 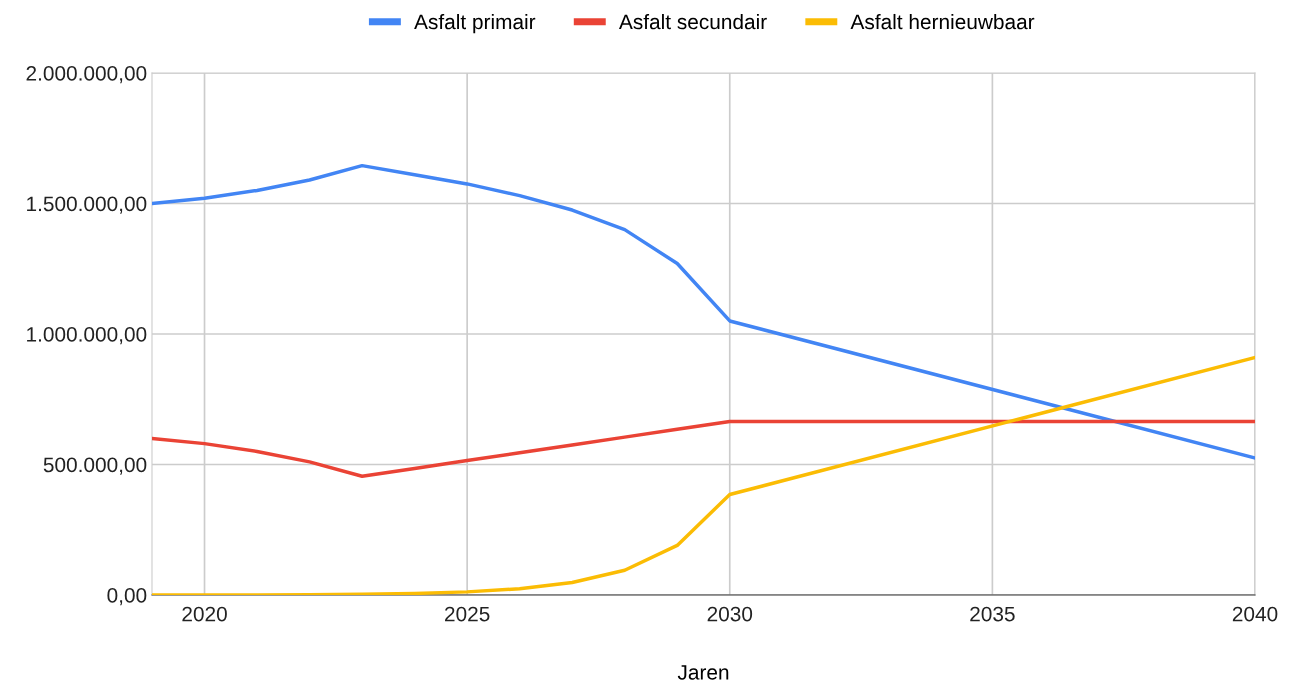 I want to click on x-tick-label: 2020, so click(x=204, y=614).